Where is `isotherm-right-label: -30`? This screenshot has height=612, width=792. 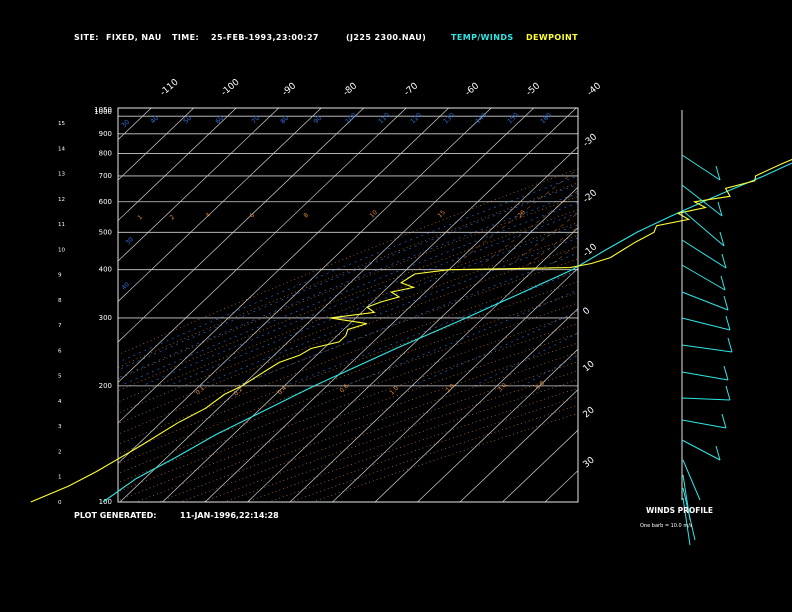
isotherm-right-label: -30 is located at coordinates (591, 140).